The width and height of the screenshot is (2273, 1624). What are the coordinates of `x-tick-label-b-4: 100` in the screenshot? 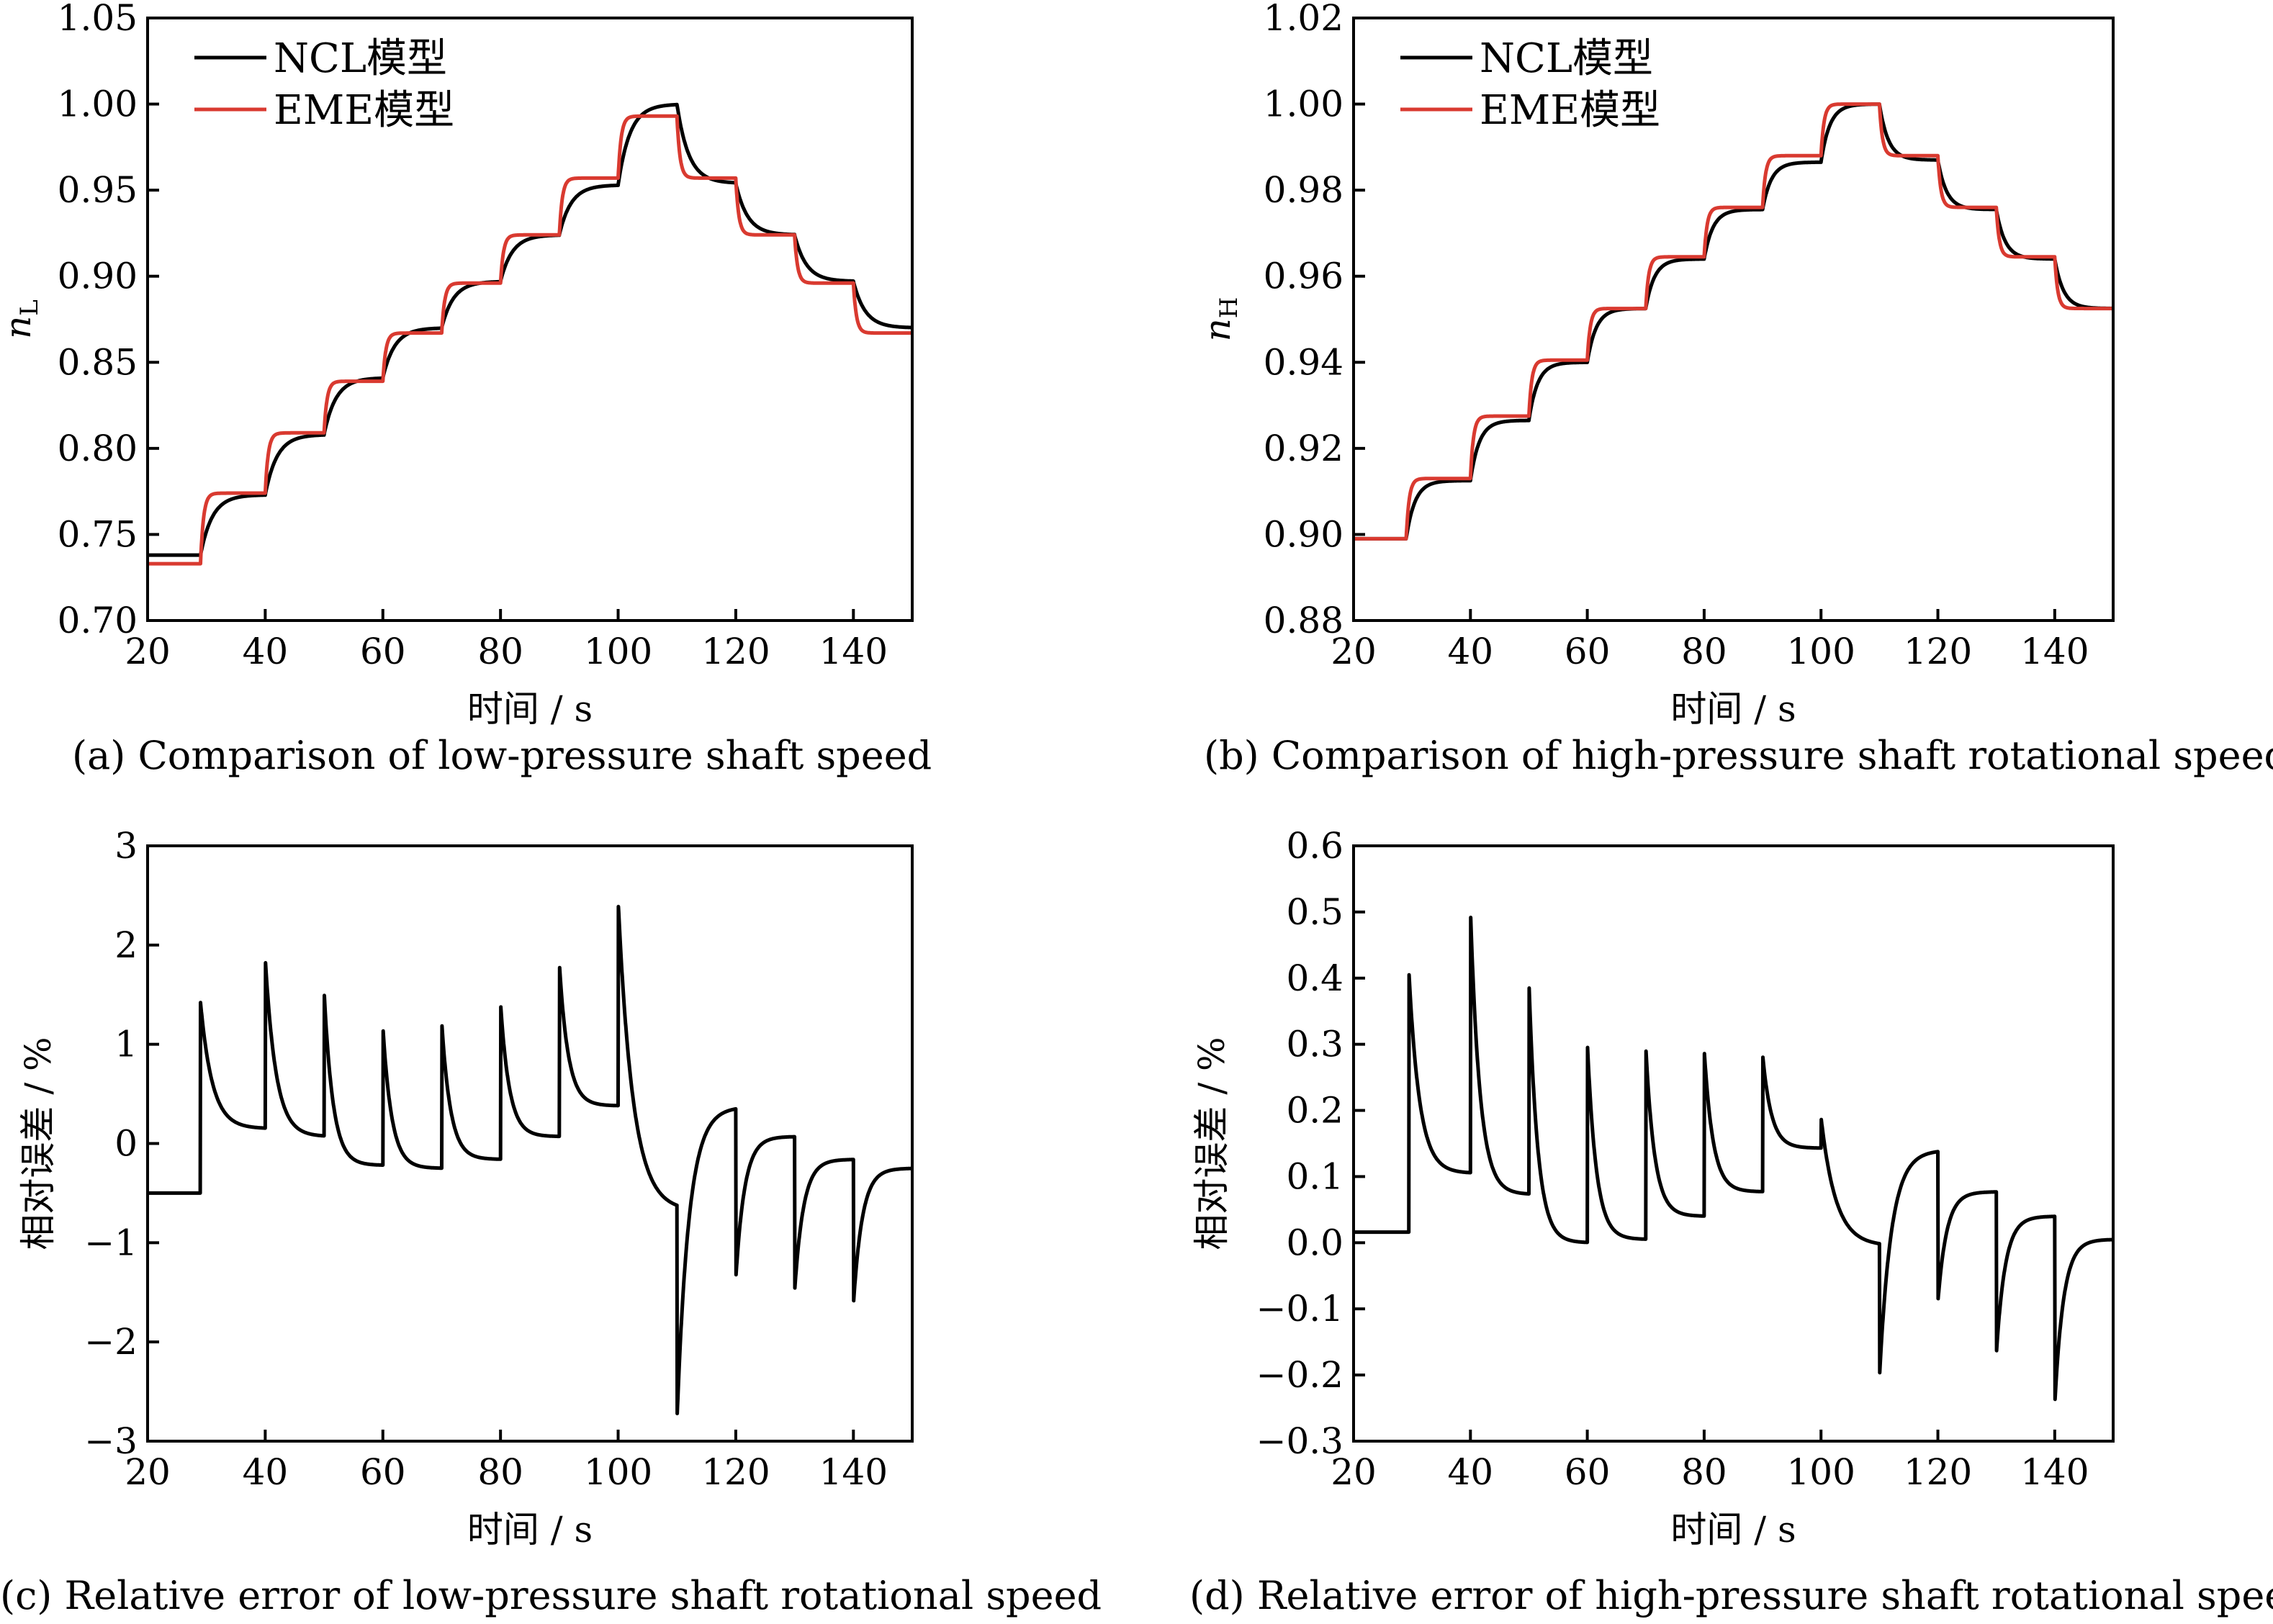 It's located at (1821, 651).